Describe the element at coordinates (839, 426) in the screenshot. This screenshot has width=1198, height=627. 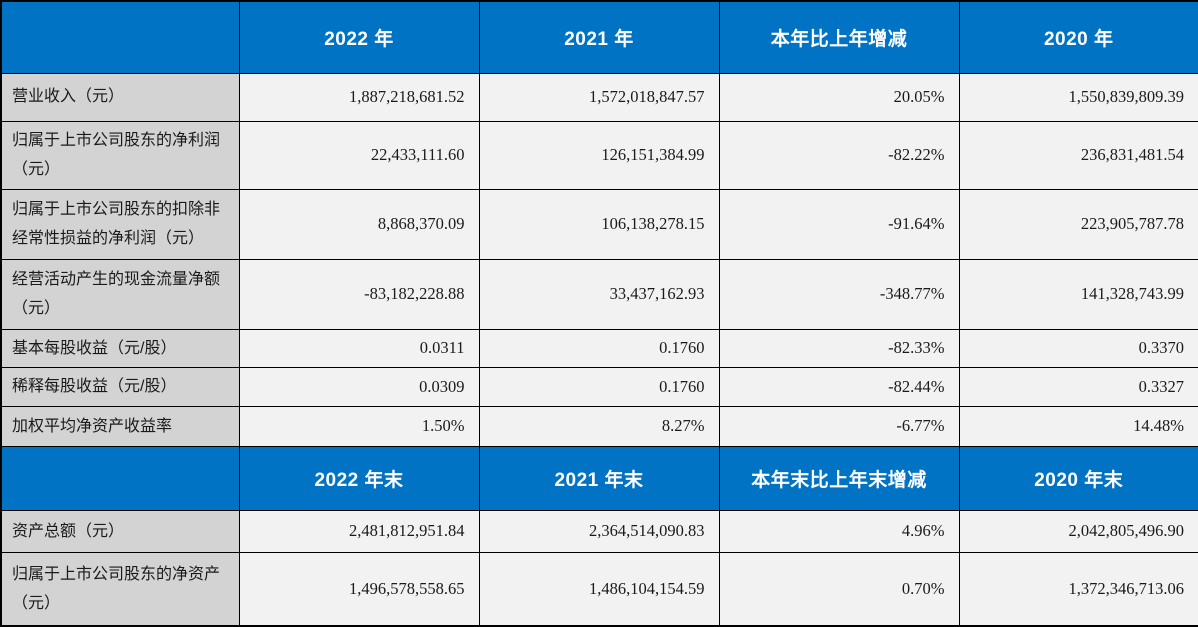
I see `cell-change: -6.77%` at that location.